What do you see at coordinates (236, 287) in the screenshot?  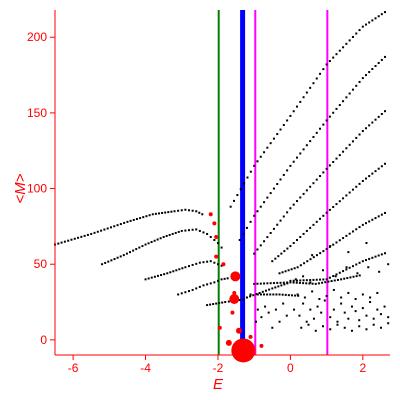 I see `highlight-points` at bounding box center [236, 287].